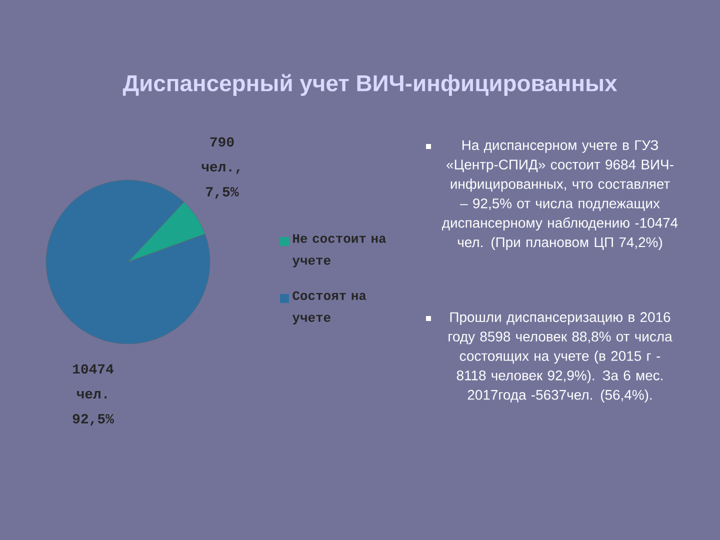 This screenshot has width=720, height=540. Describe the element at coordinates (370, 85) in the screenshot. I see `chart-title: Диспансерный учет ВИЧ-инфицированных` at that location.